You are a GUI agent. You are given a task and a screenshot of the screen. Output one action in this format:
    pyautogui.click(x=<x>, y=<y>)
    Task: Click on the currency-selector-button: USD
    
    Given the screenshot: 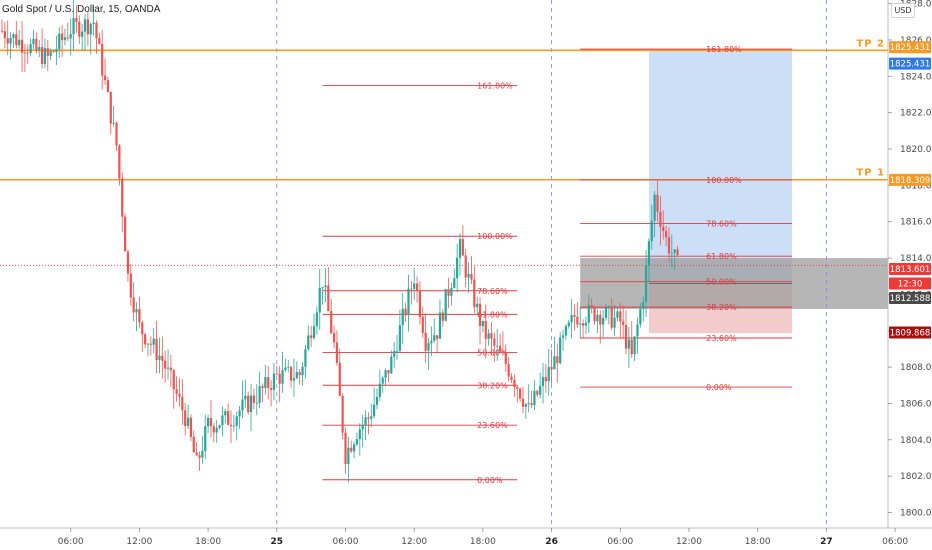 What is the action you would take?
    pyautogui.click(x=903, y=10)
    